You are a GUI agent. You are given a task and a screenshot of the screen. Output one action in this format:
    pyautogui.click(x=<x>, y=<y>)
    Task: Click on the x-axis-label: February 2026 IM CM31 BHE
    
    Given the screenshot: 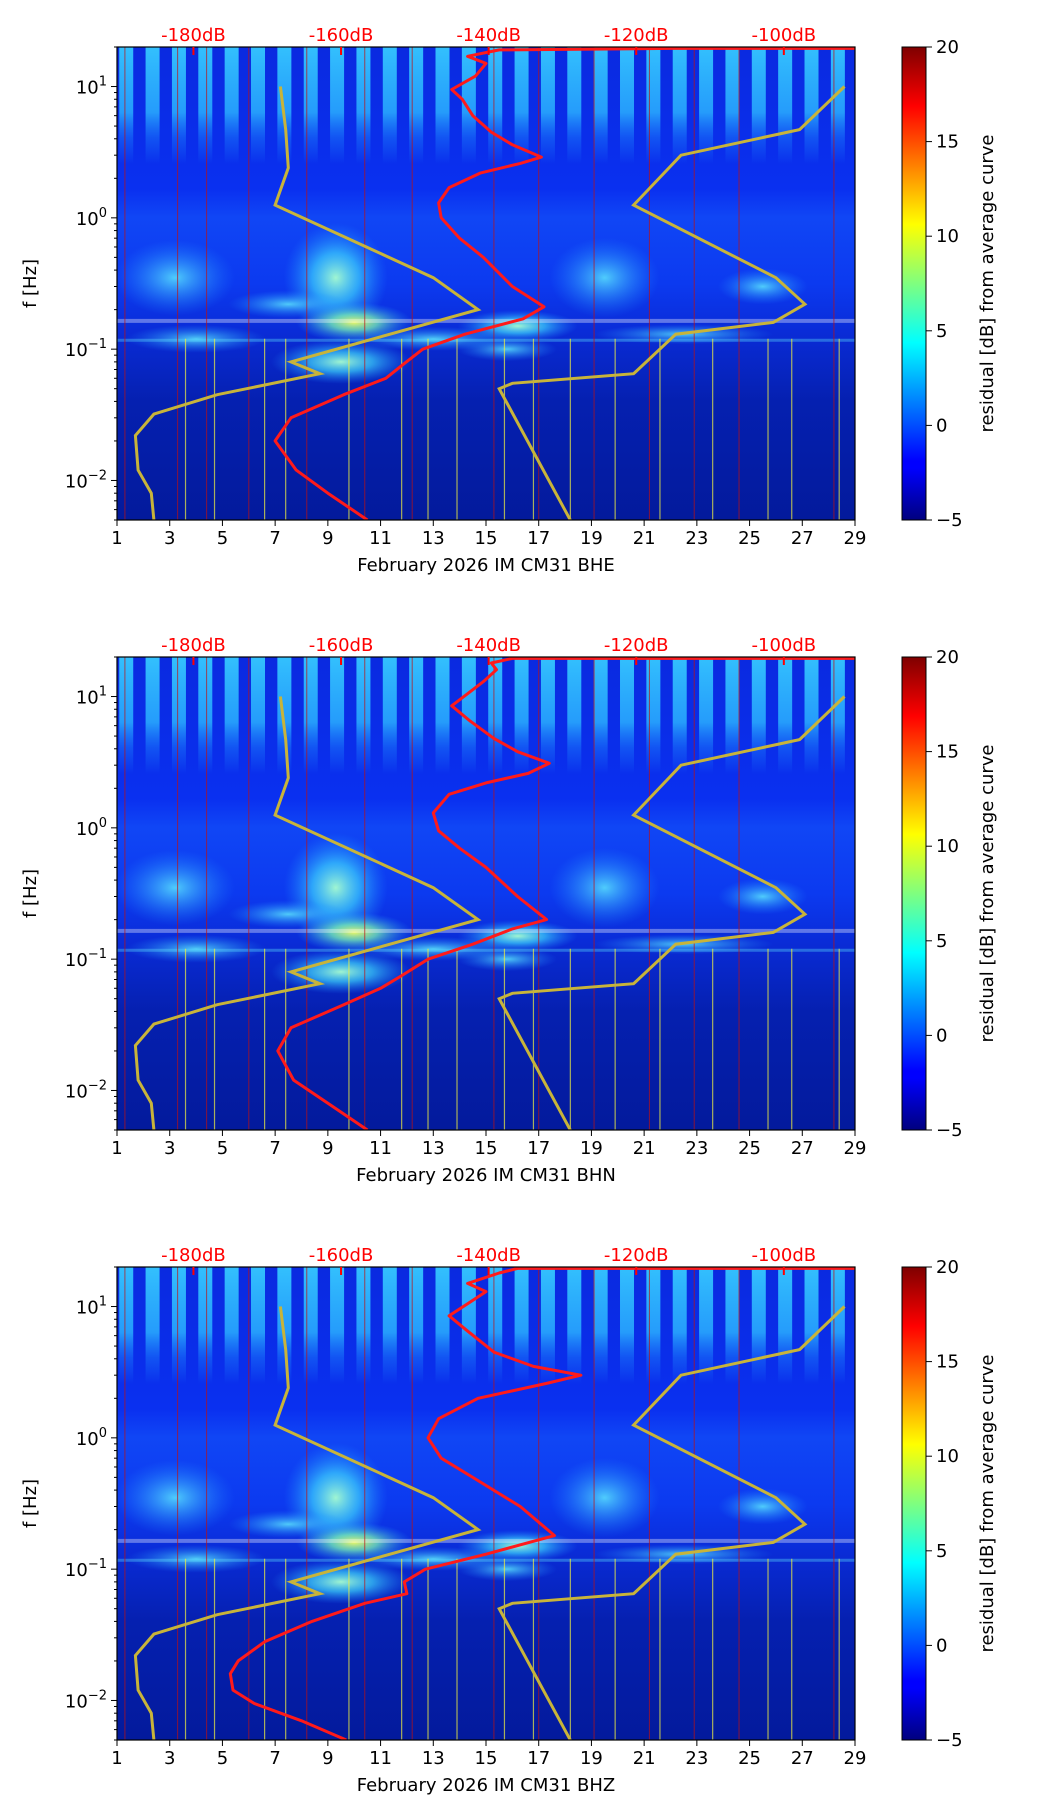 What is the action you would take?
    pyautogui.click(x=486, y=565)
    